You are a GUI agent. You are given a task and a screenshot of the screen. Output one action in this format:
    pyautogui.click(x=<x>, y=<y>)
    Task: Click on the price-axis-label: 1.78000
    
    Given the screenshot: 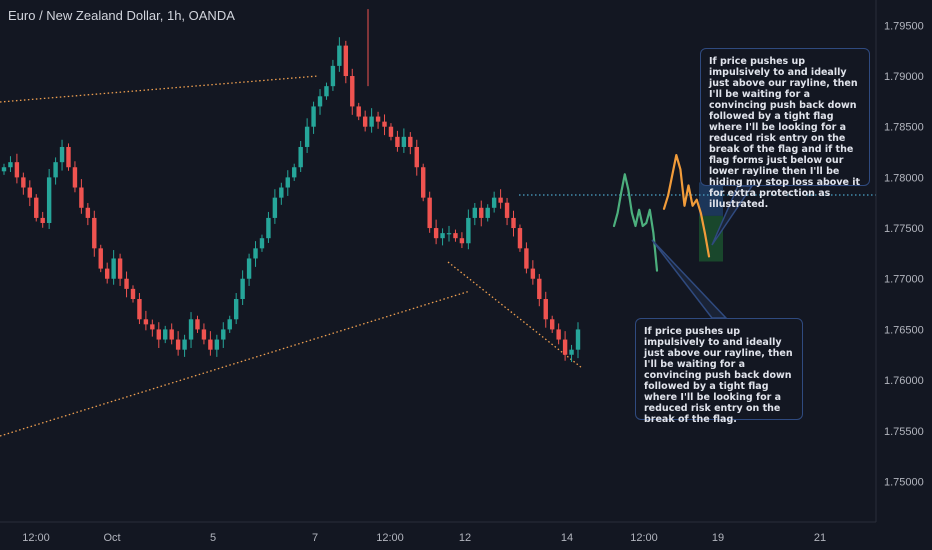 What is the action you would take?
    pyautogui.click(x=904, y=178)
    